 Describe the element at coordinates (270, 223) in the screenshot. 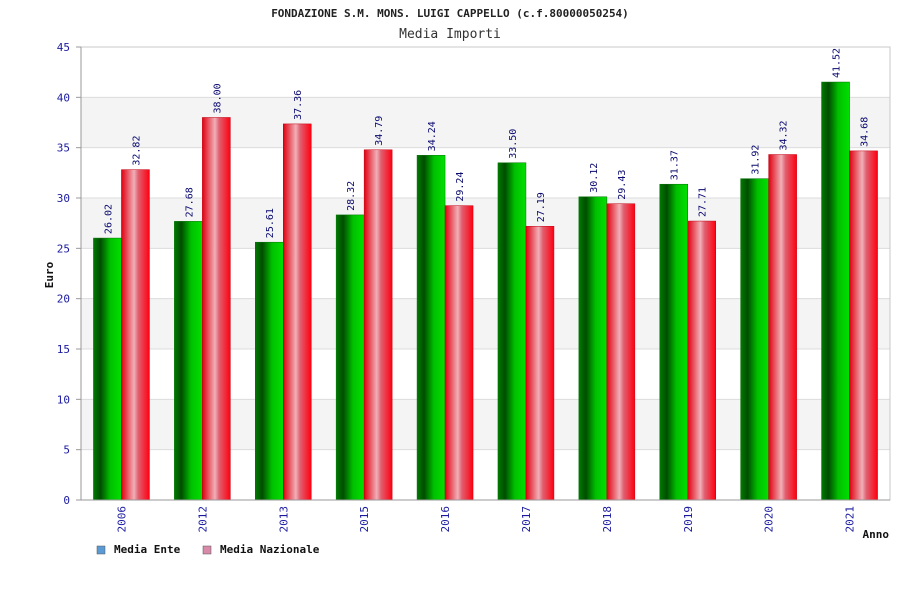

I see `data-label: 25.61` at that location.